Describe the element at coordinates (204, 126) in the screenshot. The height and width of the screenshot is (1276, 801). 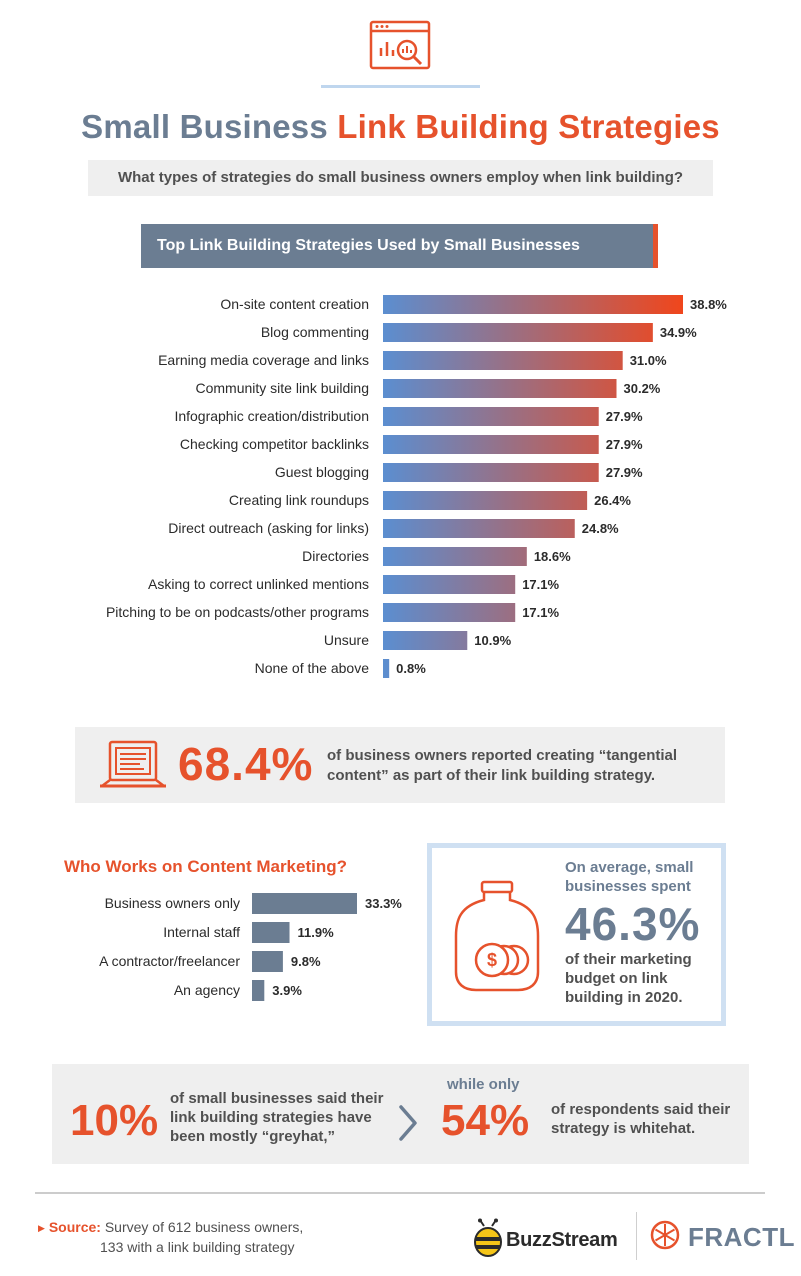
I see `title-part-1: Small Business` at that location.